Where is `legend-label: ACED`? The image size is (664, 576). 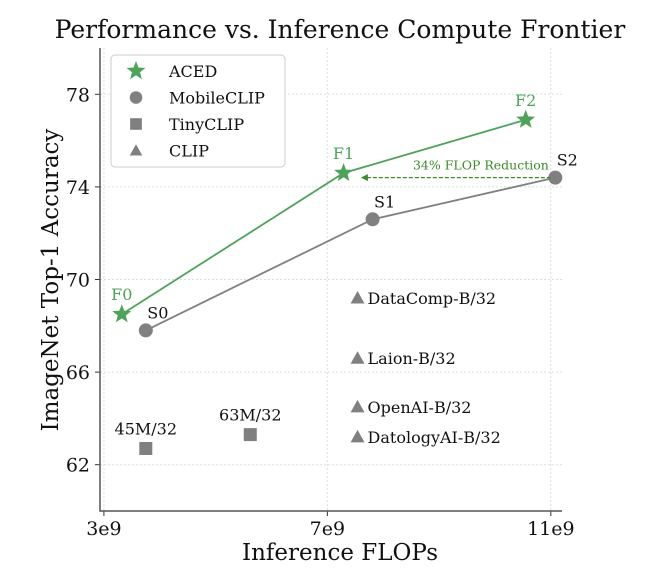
legend-label: ACED is located at coordinates (192, 71).